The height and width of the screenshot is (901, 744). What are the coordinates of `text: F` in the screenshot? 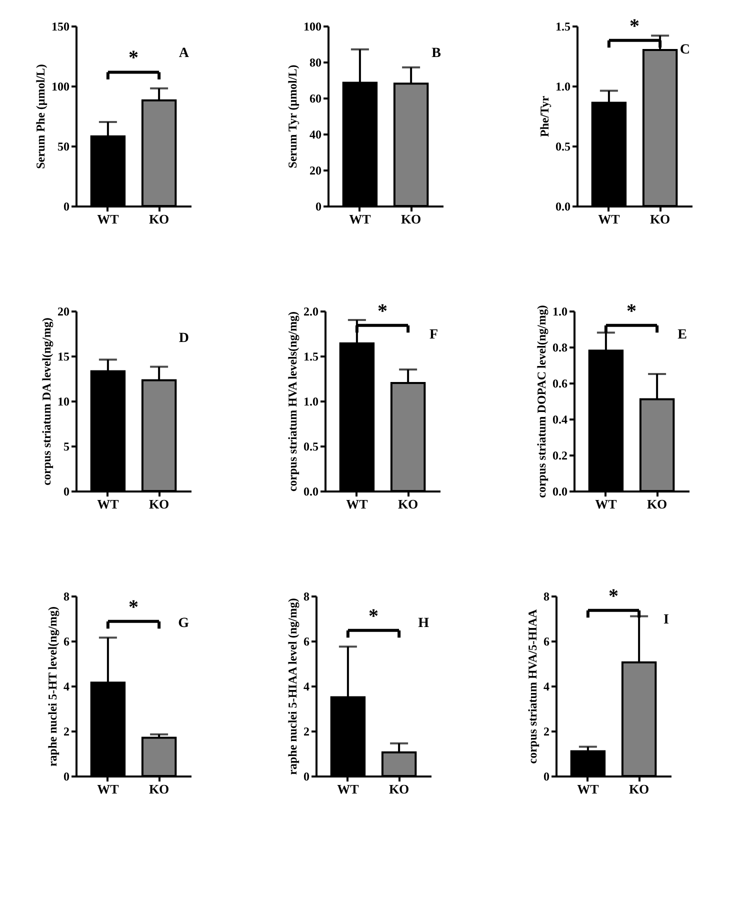 It's located at (433, 334).